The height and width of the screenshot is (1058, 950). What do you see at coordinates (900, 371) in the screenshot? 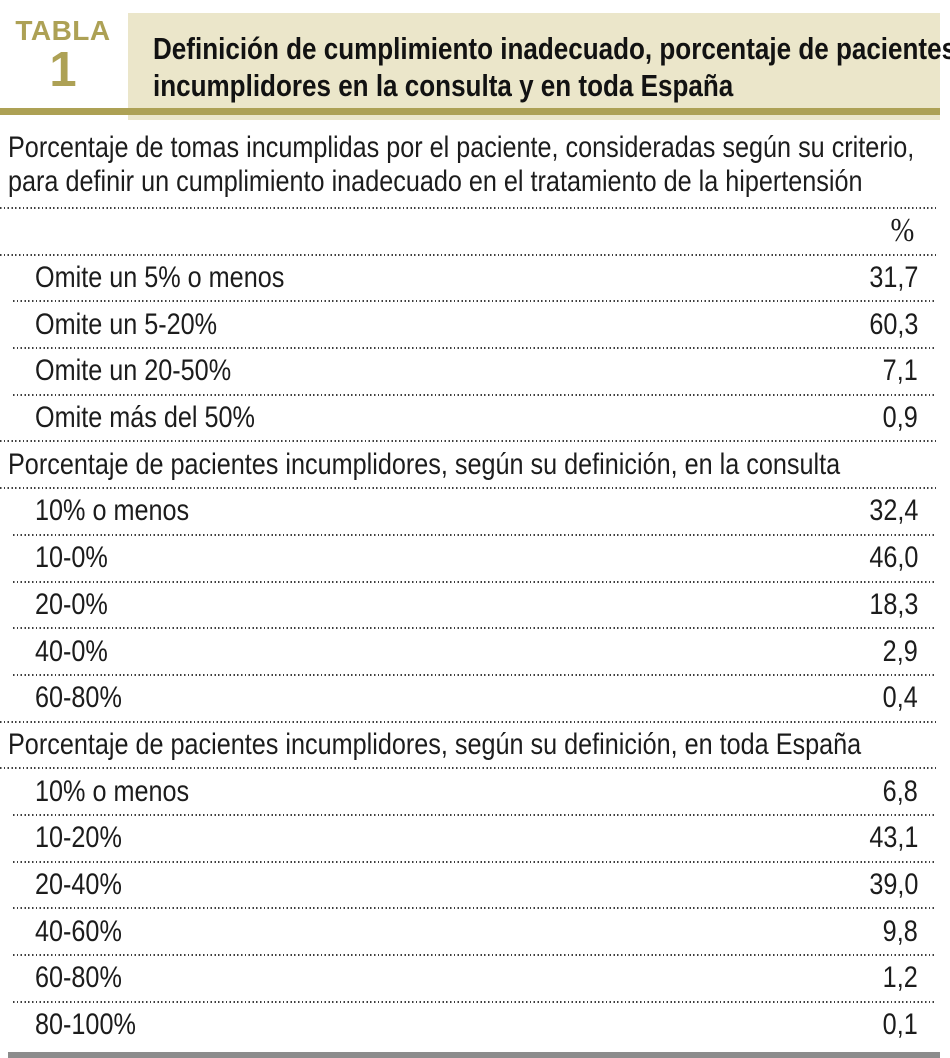
I see `row-value: 7,1` at bounding box center [900, 371].